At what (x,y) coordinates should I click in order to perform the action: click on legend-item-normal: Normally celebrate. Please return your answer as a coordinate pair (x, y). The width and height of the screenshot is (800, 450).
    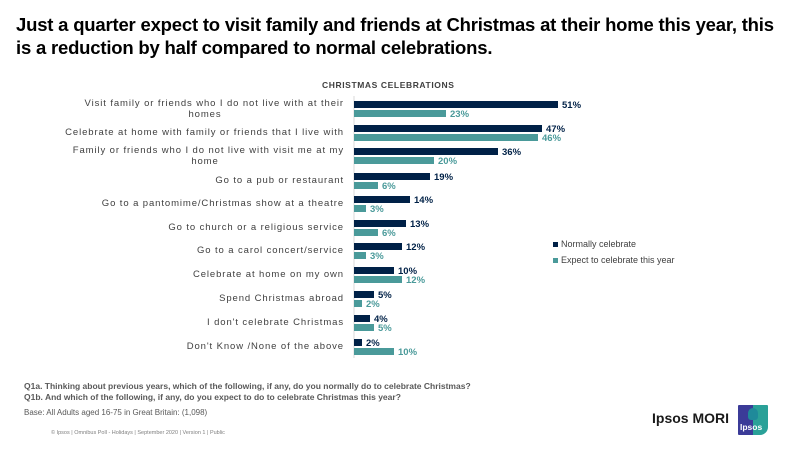
    Looking at the image, I should click on (614, 244).